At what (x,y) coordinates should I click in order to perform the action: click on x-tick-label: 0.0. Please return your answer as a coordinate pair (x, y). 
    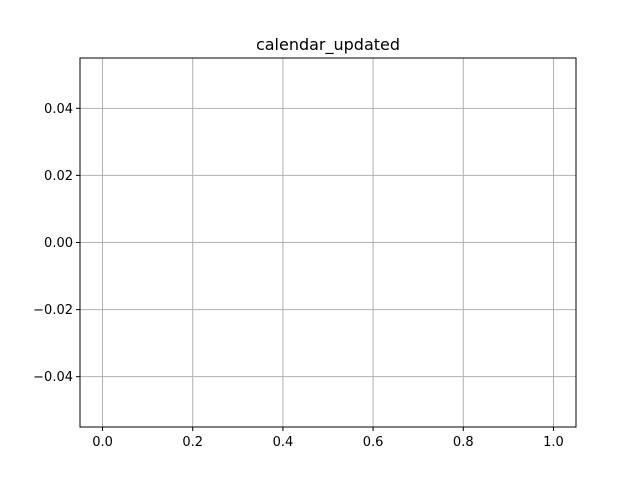
    Looking at the image, I should click on (102, 442).